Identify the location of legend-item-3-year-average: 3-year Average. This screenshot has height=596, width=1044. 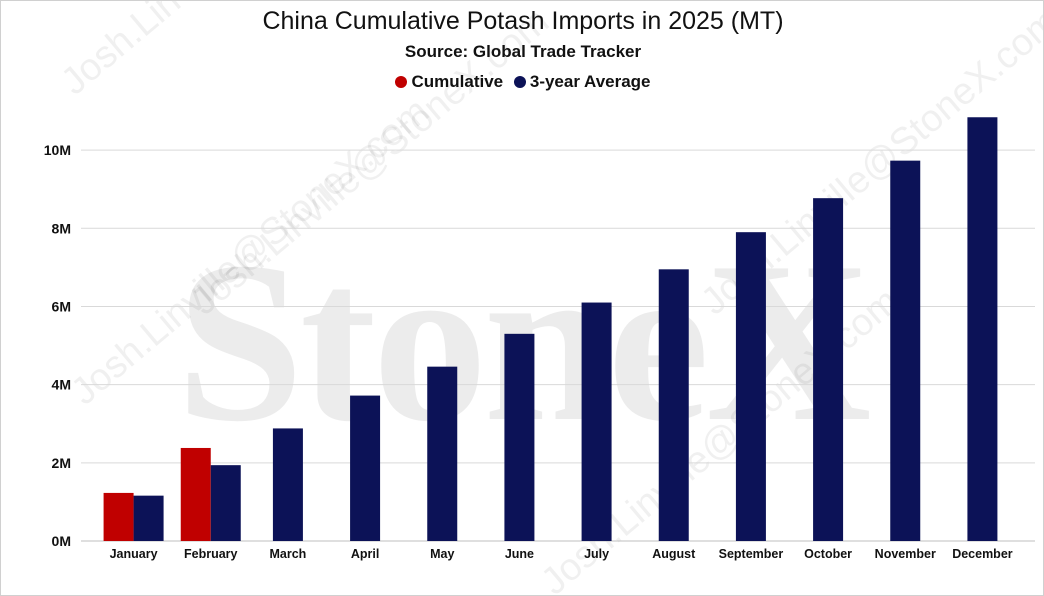
(582, 82).